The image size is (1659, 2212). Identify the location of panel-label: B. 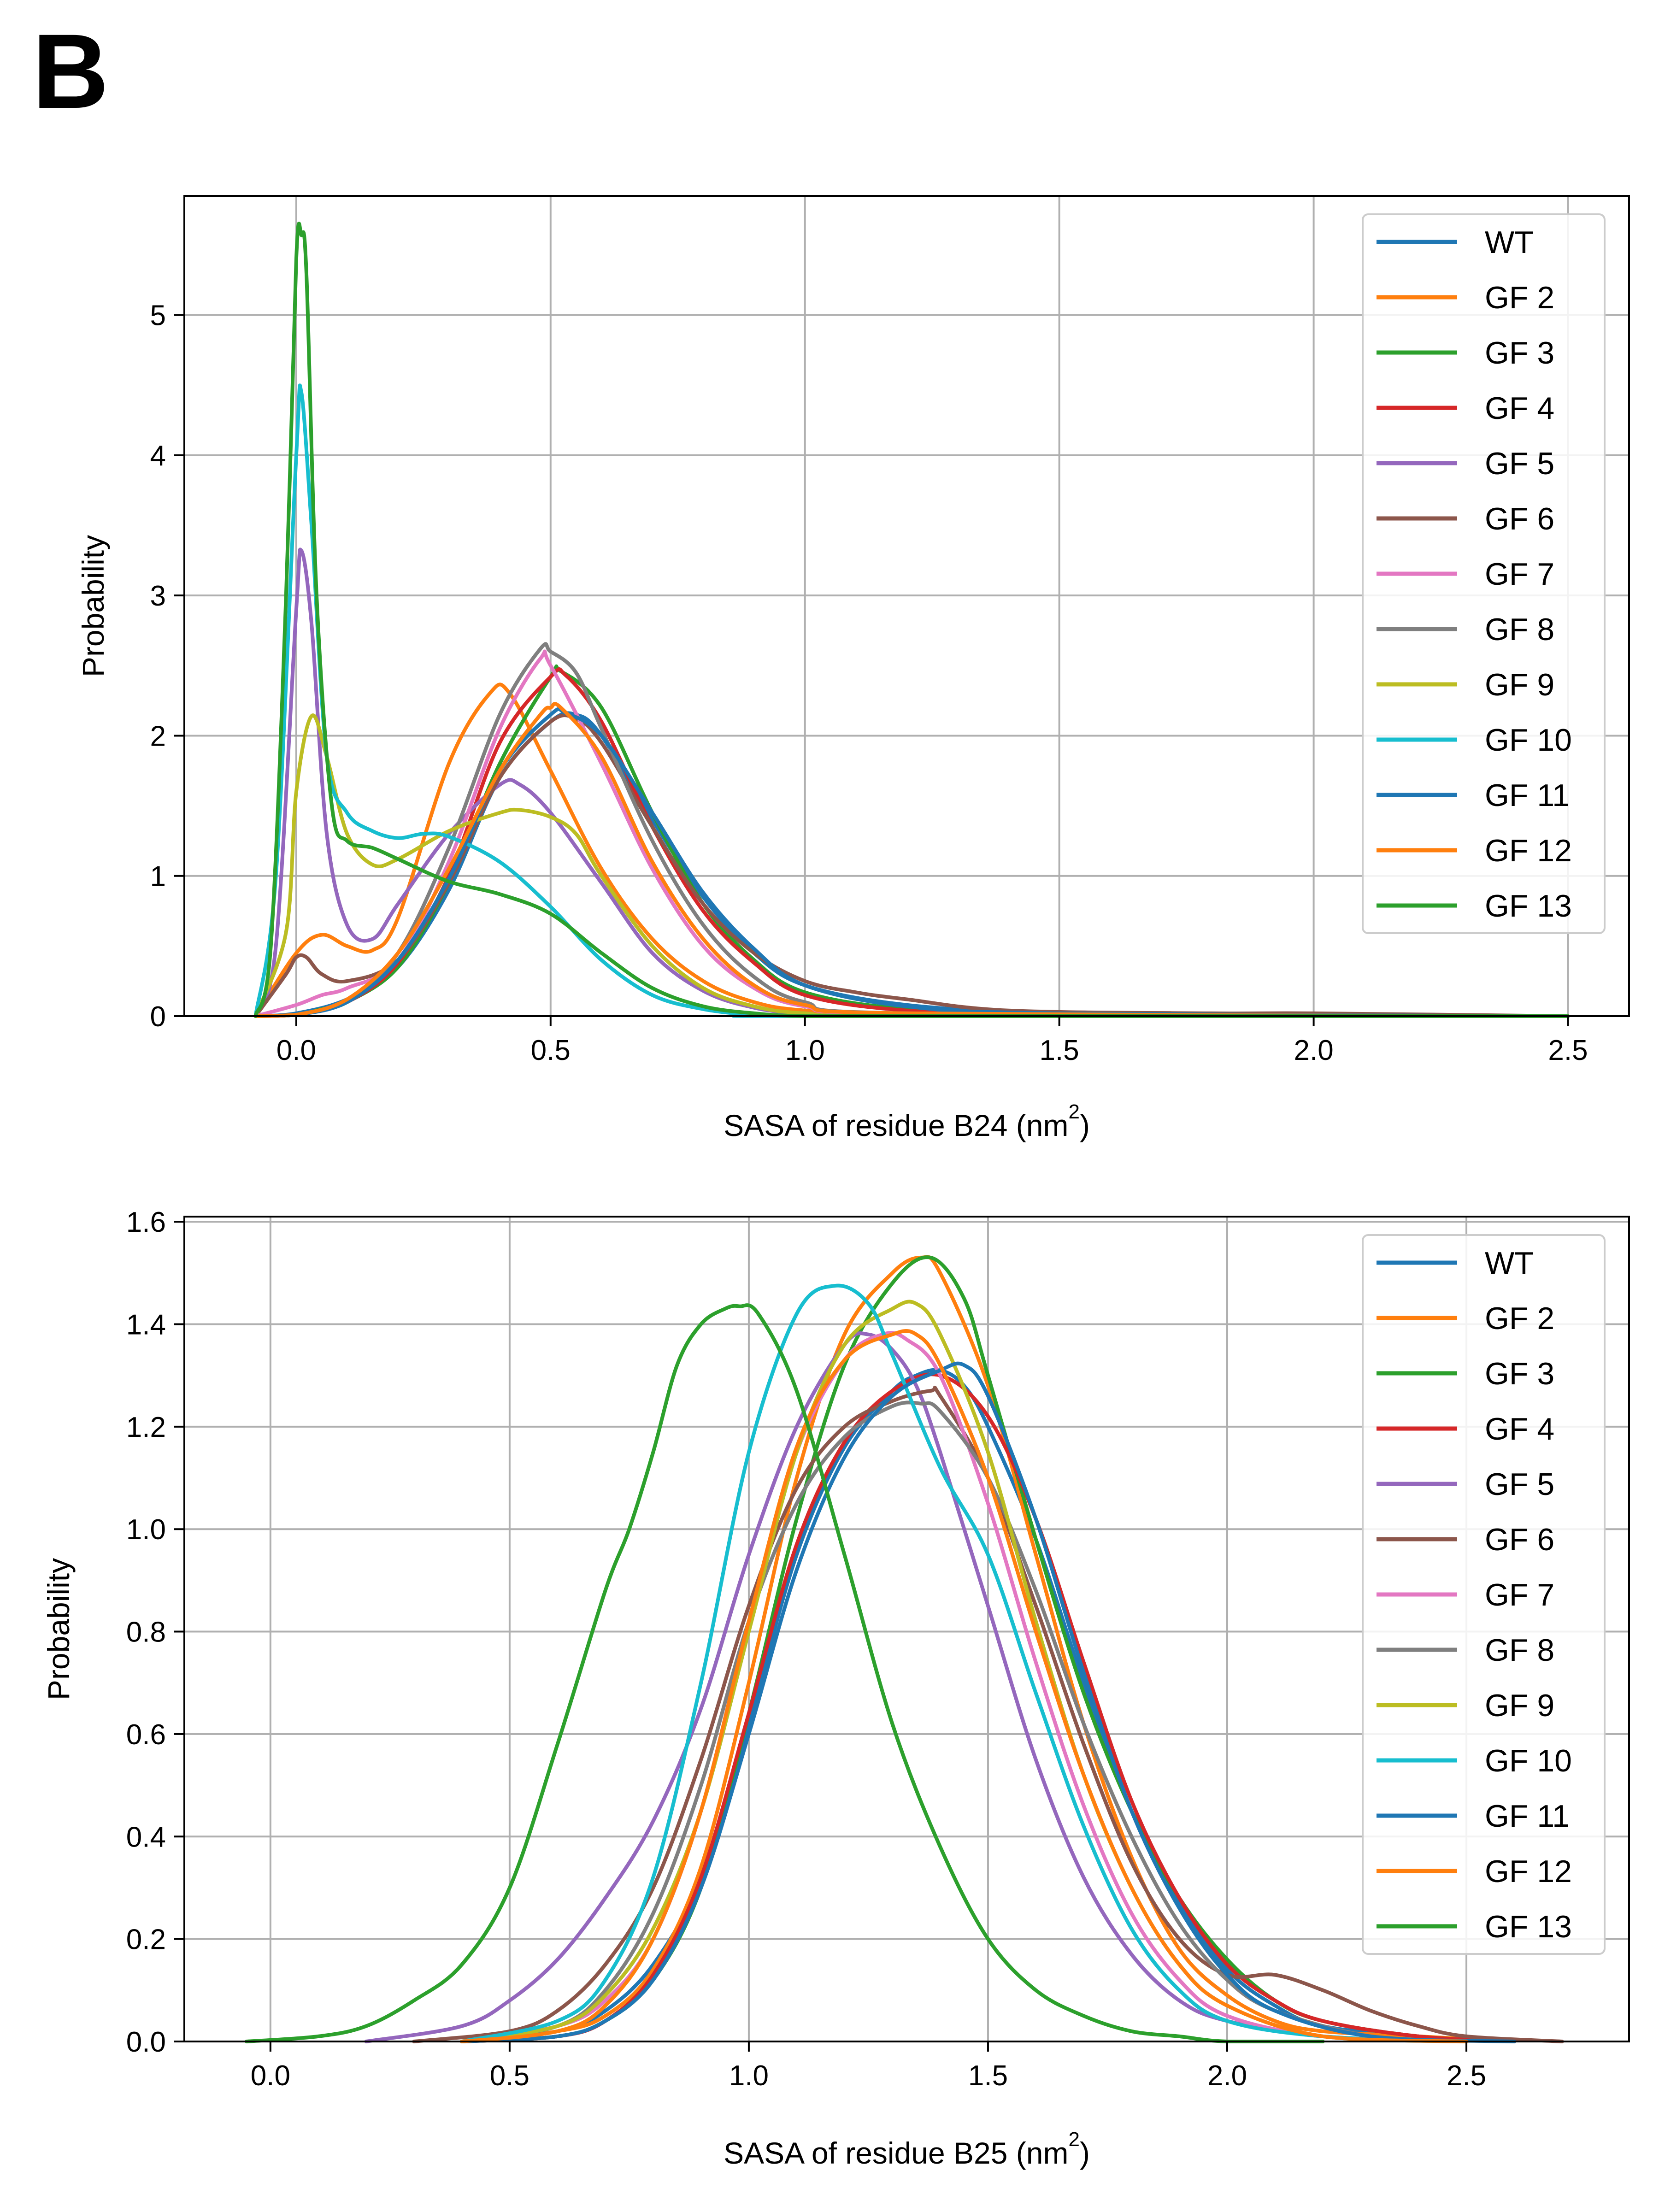
(70, 71).